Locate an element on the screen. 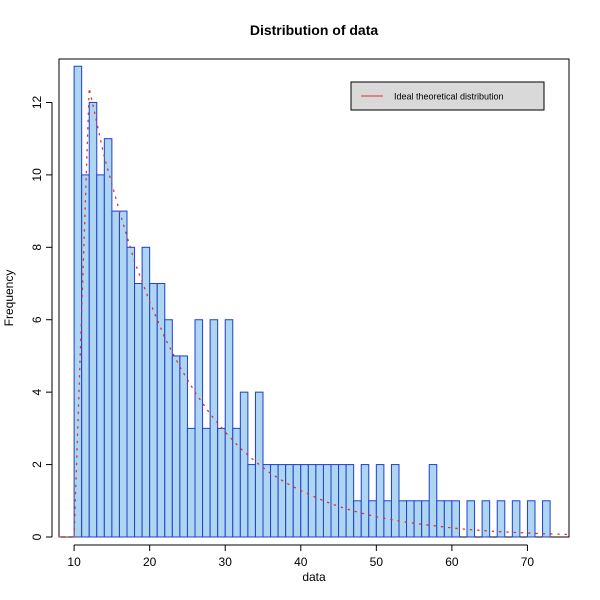  y-tick-label: 10 is located at coordinates (37, 175).